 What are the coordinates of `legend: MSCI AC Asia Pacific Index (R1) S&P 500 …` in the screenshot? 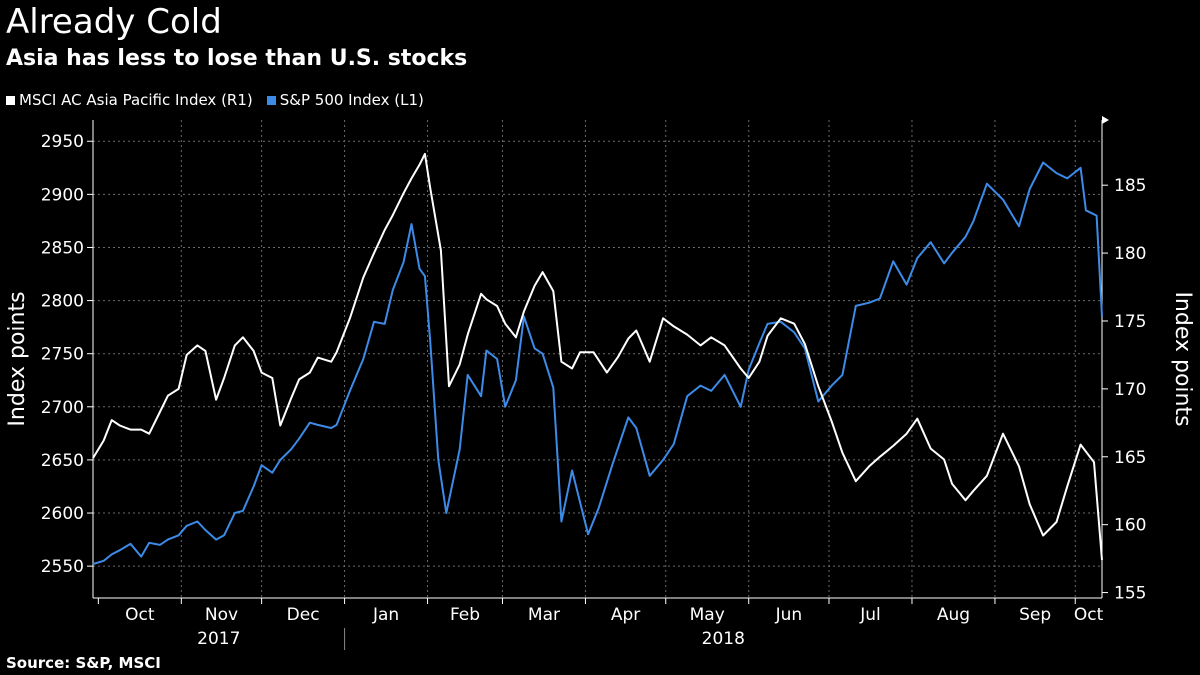 It's located at (215, 100).